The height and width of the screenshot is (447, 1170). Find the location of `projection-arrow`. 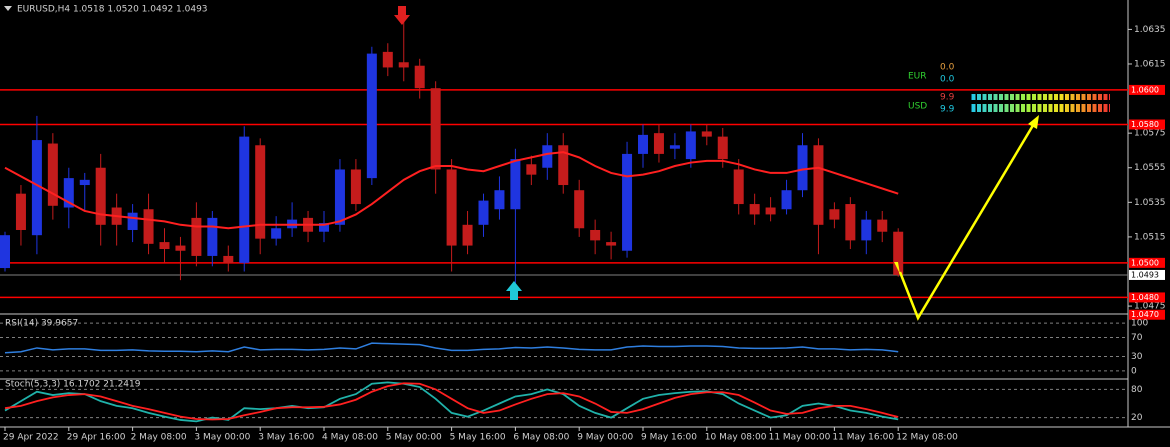

projection-arrow is located at coordinates (967, 221).